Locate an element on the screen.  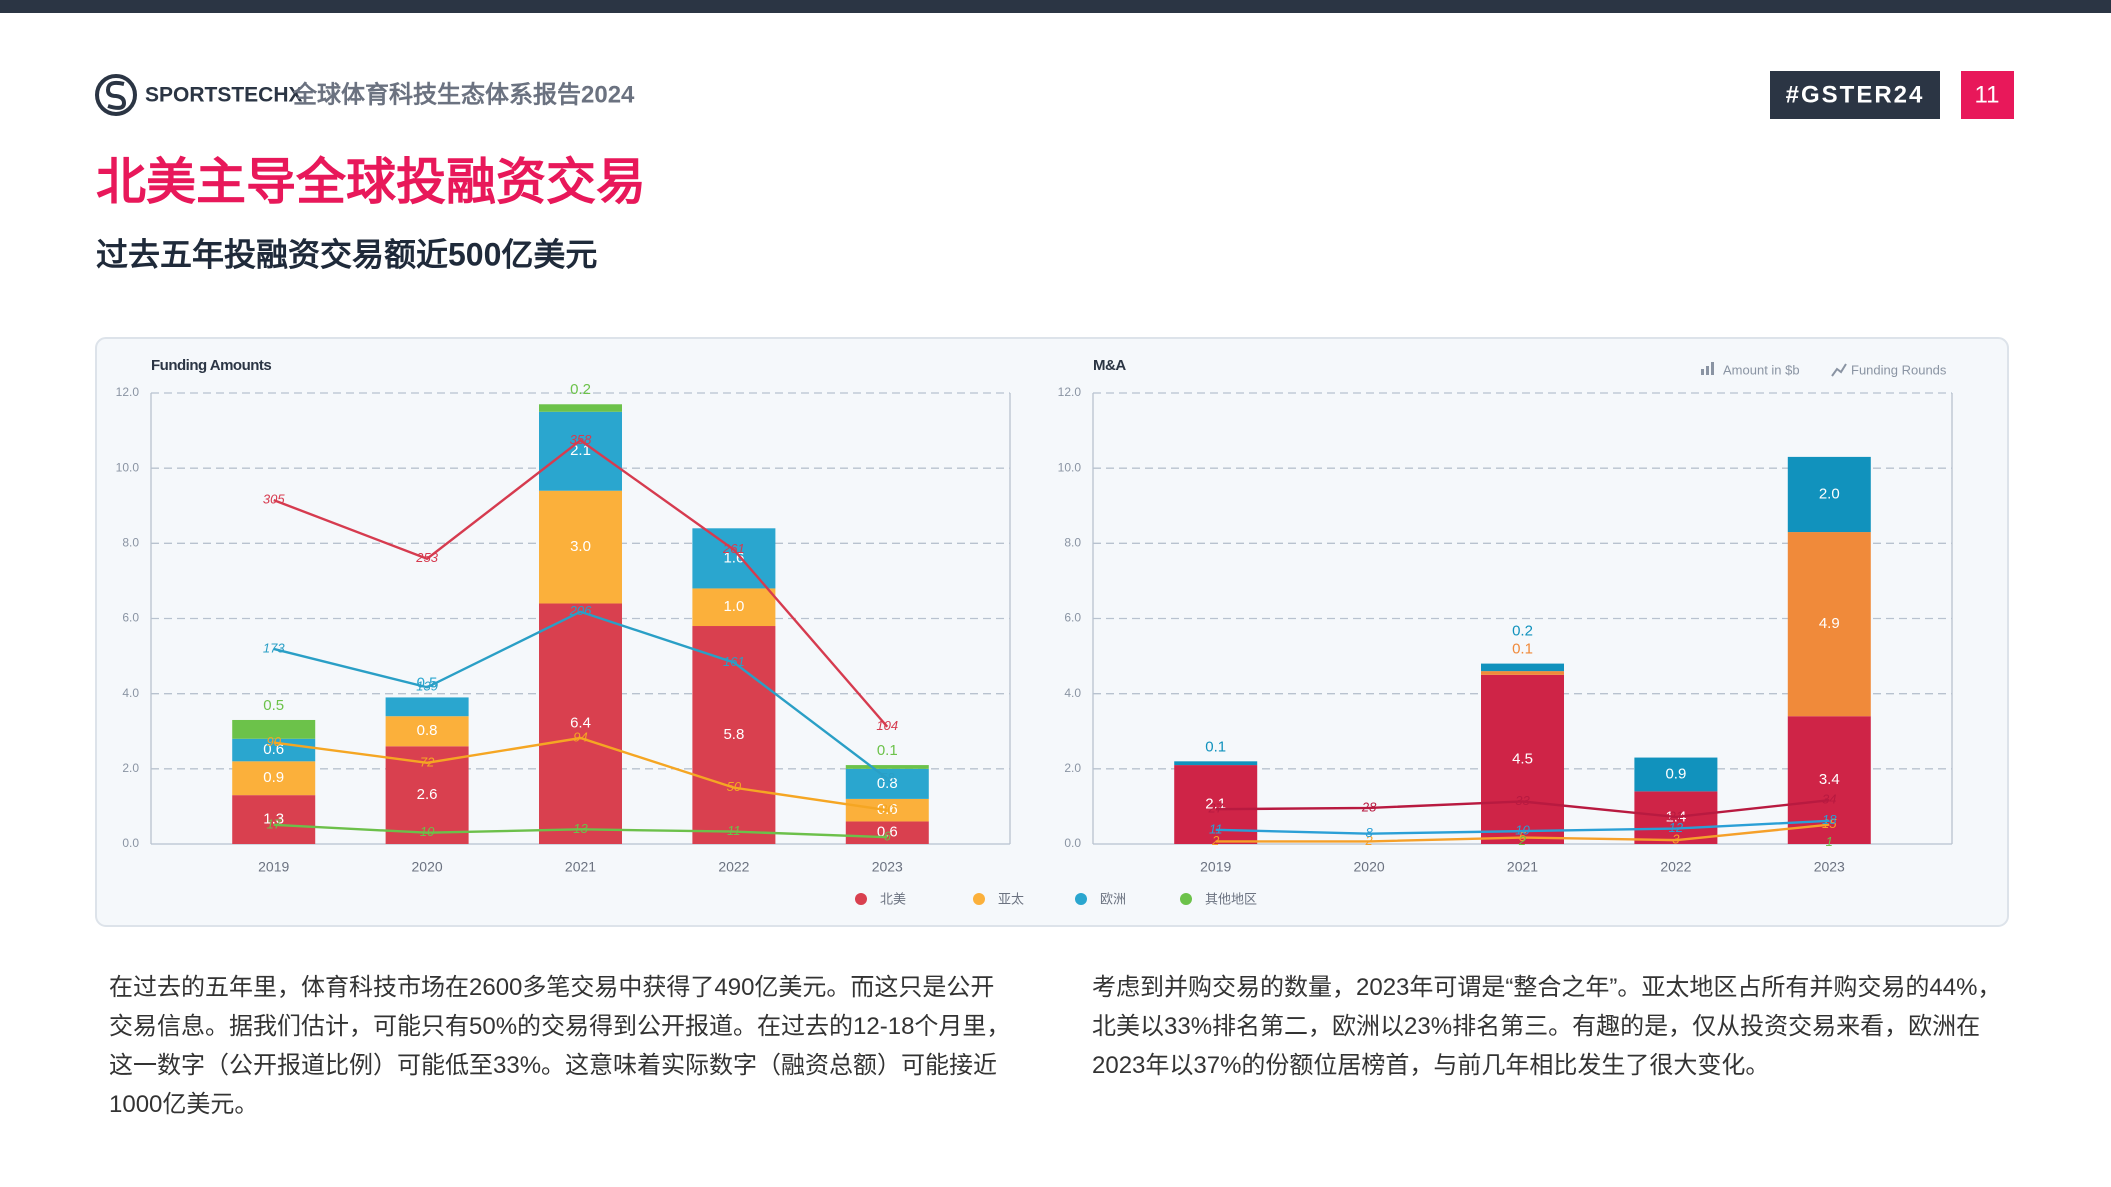
rounds-label: 161 is located at coordinates (734, 661).